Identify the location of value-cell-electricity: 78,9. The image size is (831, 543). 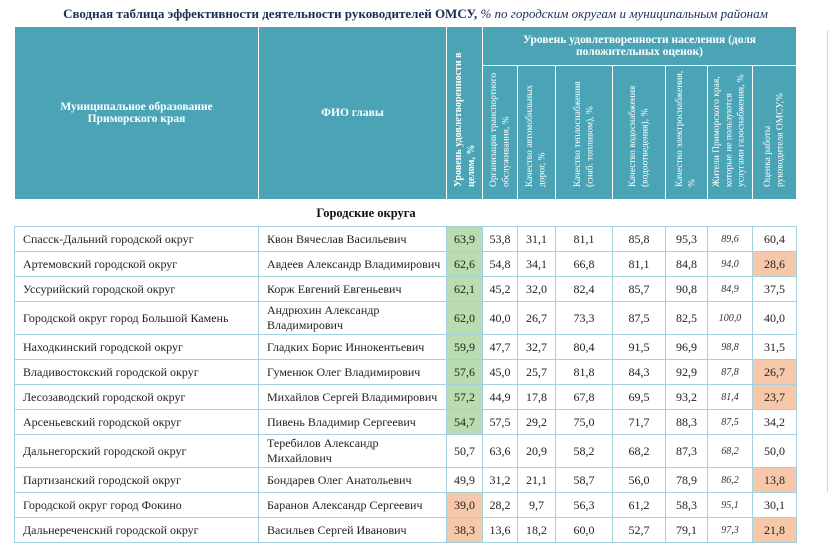
(686, 480).